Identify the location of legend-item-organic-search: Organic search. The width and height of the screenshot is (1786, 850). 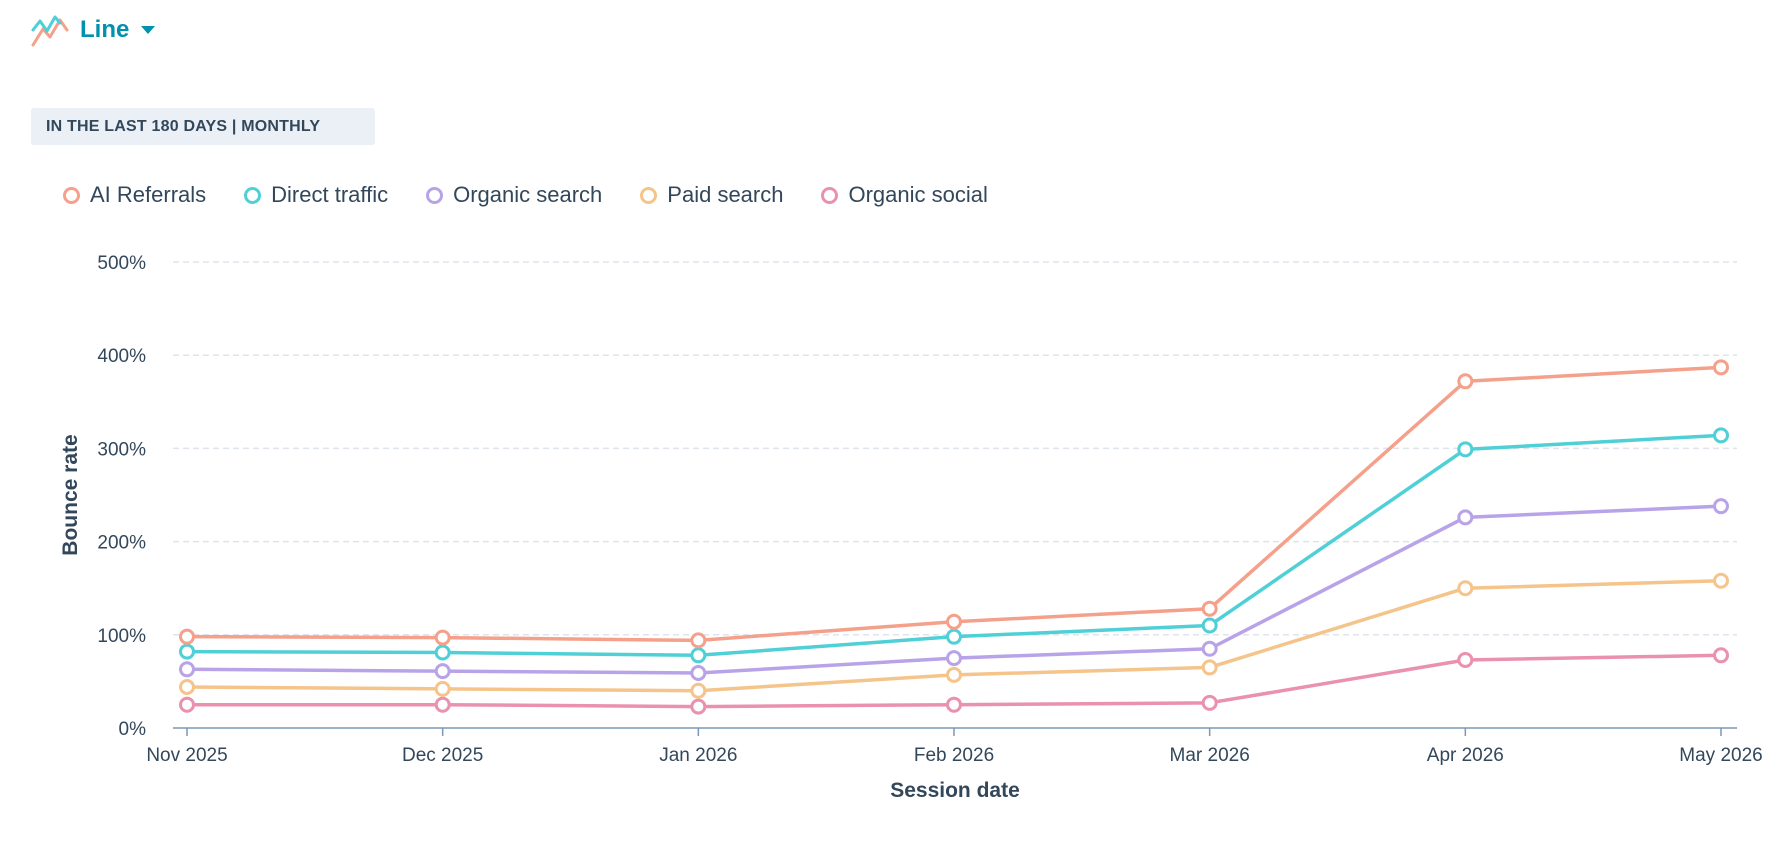
(514, 195).